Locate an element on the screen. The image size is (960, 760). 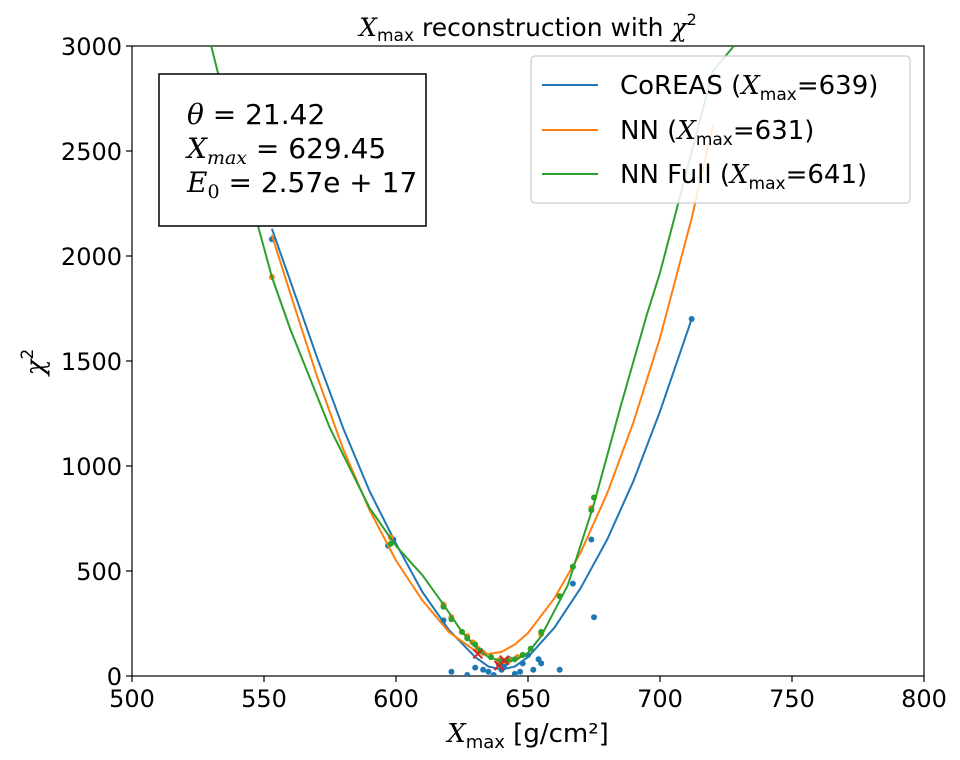
x-tick-label: 800 is located at coordinates (924, 699).